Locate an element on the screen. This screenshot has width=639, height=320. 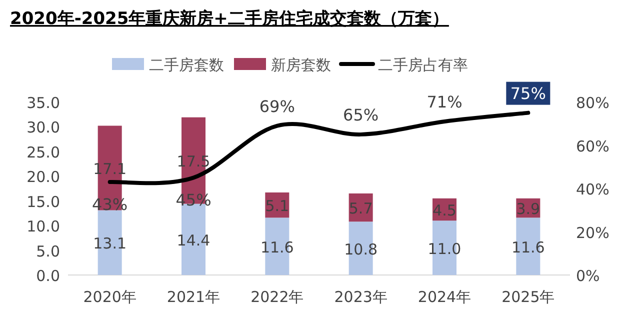
data-label: 10.8 is located at coordinates (361, 249).